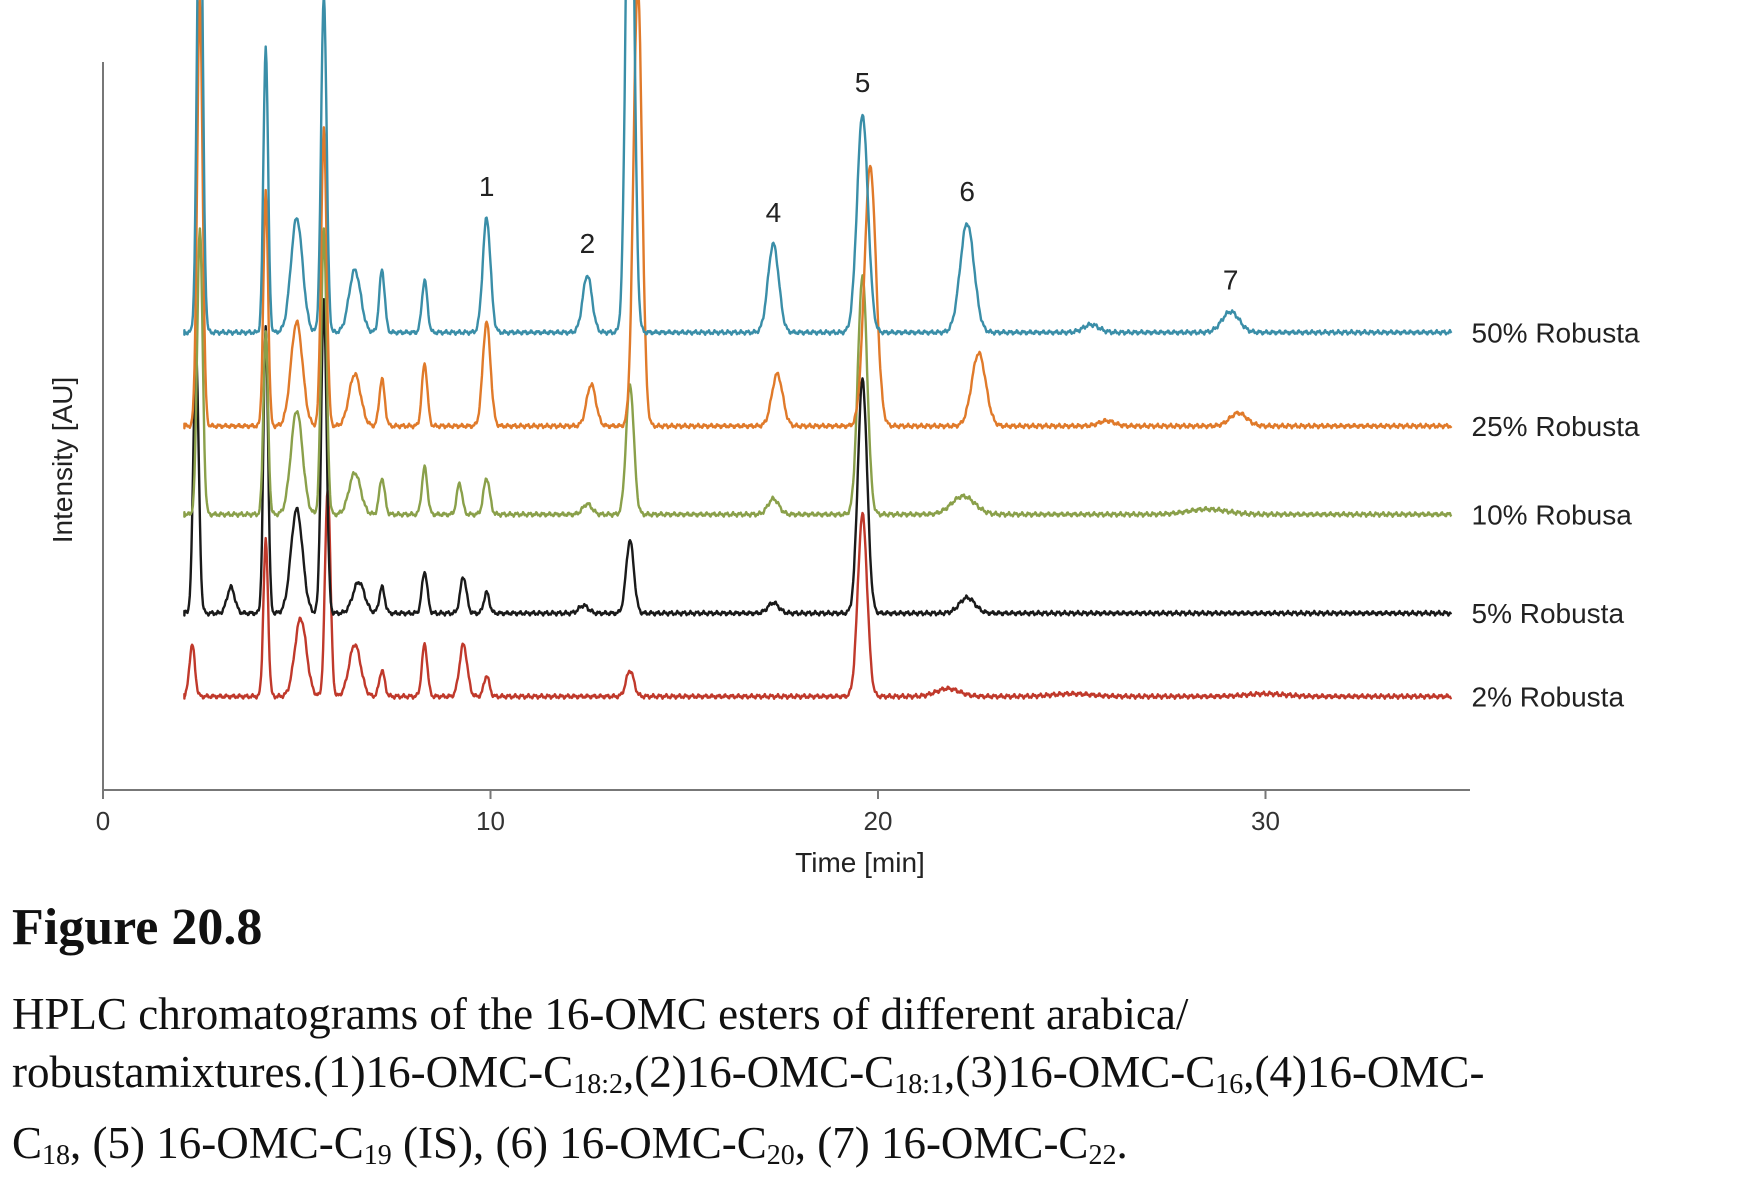 Image resolution: width=1761 pixels, height=1185 pixels. I want to click on peak-label: 5, so click(863, 82).